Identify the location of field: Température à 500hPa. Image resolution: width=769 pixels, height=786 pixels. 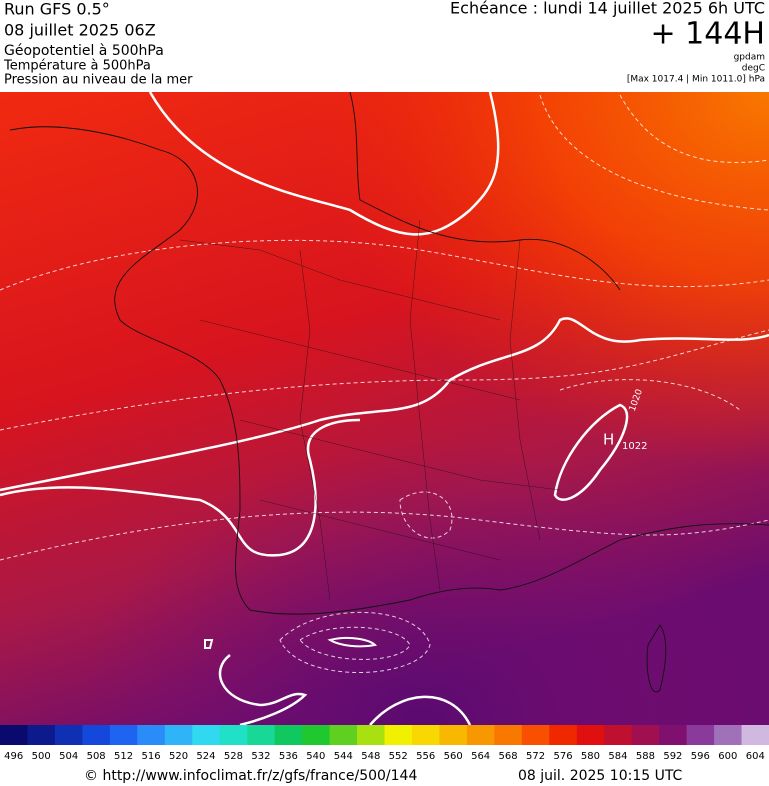
(77, 66).